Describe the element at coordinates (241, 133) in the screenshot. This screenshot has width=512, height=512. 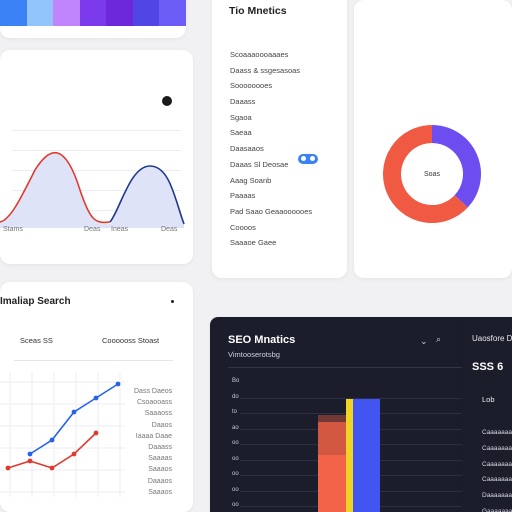
I see `metrics-list-item: Saeaa` at that location.